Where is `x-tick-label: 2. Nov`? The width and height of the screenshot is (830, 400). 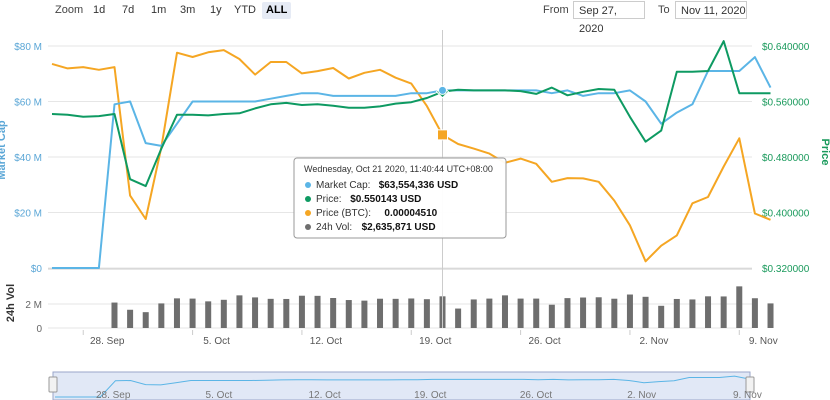 x-tick-label: 2. Nov is located at coordinates (653, 341).